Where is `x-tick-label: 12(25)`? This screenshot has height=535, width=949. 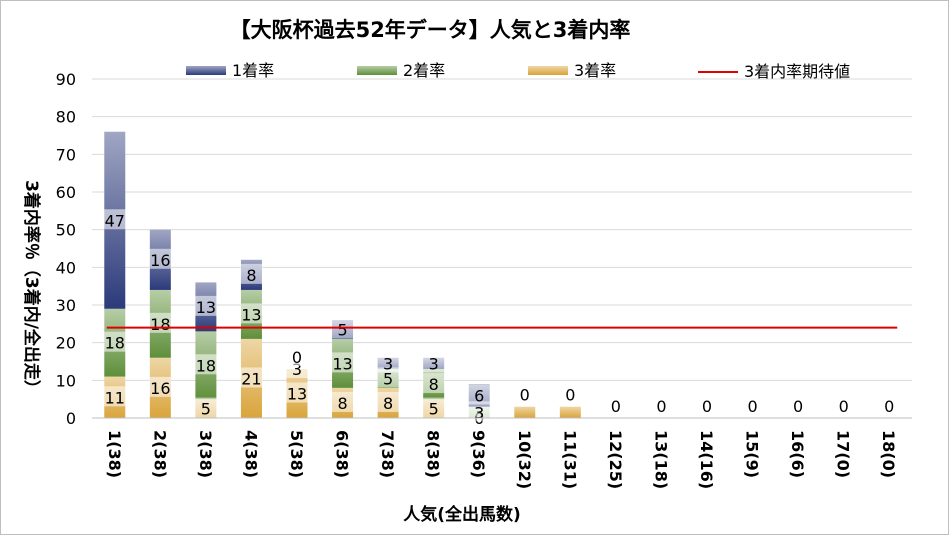 x-tick-label: 12(25) is located at coordinates (615, 459).